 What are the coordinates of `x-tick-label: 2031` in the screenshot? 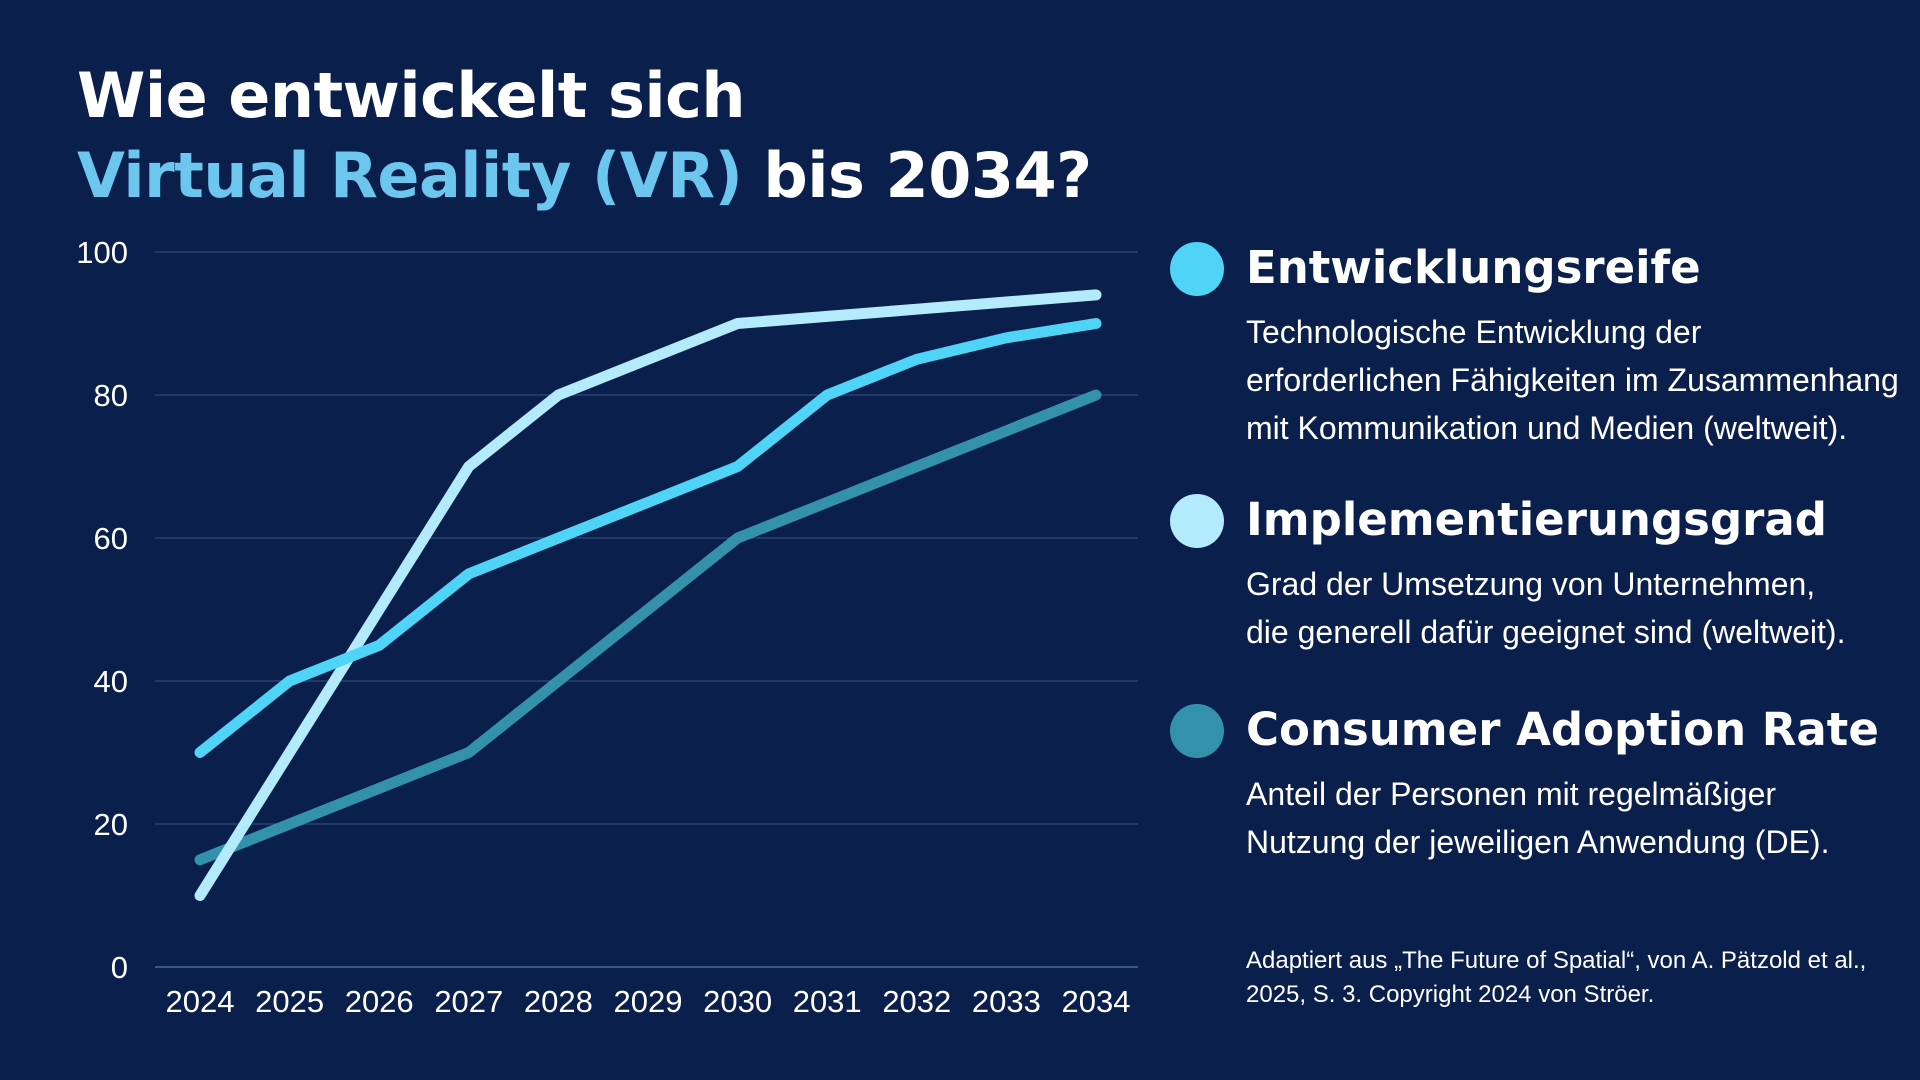 It's located at (827, 1001).